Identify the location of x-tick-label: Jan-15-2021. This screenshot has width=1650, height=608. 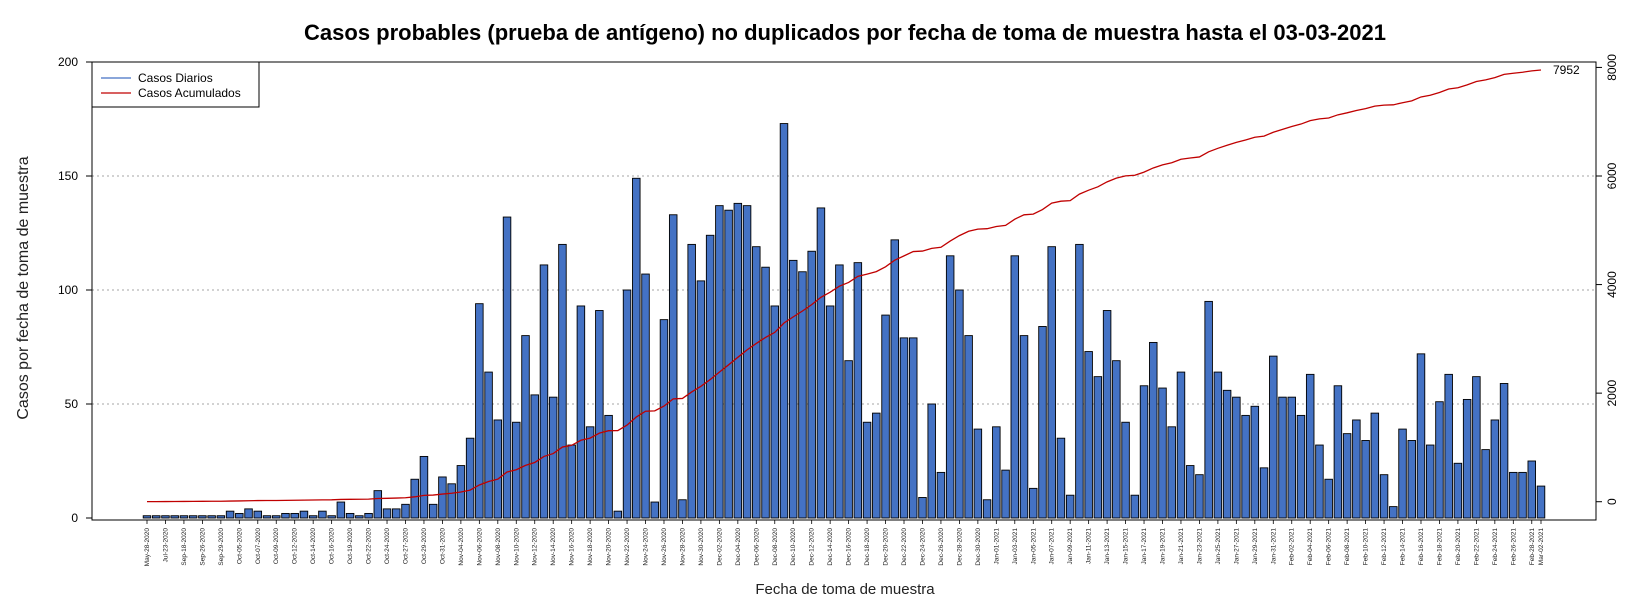
(1126, 546).